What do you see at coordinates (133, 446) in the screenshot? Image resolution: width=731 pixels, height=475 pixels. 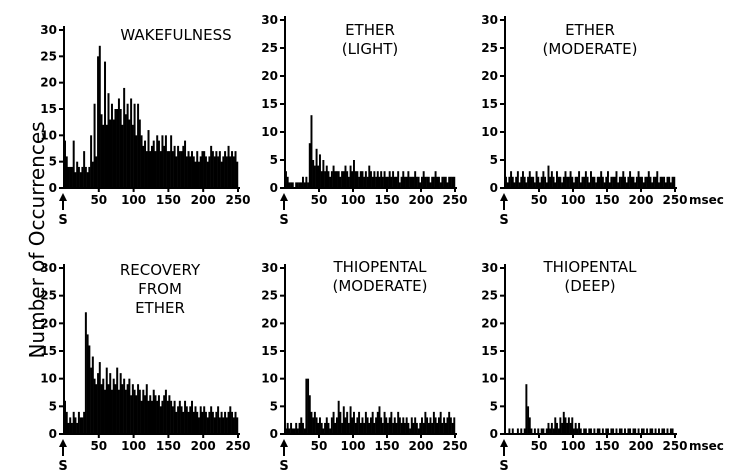 I see `x-tick-label: 100` at bounding box center [133, 446].